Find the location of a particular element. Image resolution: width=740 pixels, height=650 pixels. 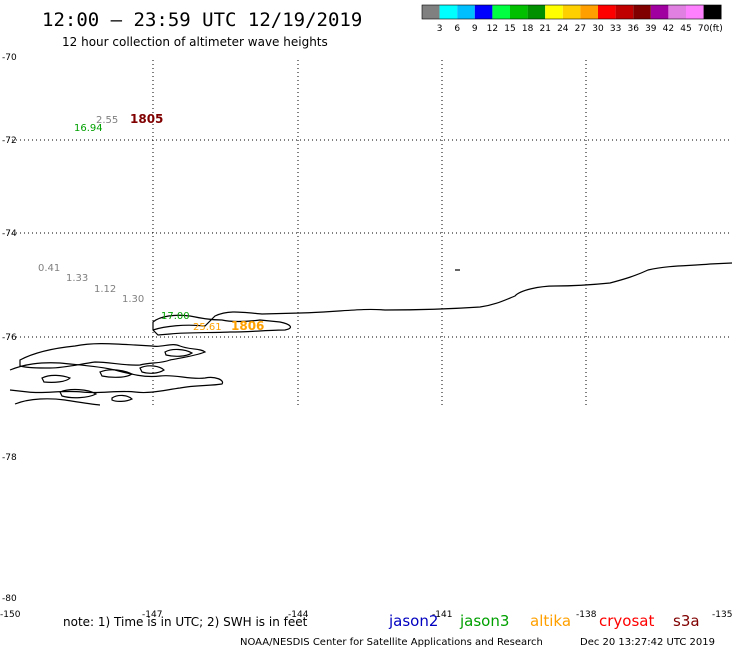

color-scale-label: 3 is located at coordinates (440, 29).